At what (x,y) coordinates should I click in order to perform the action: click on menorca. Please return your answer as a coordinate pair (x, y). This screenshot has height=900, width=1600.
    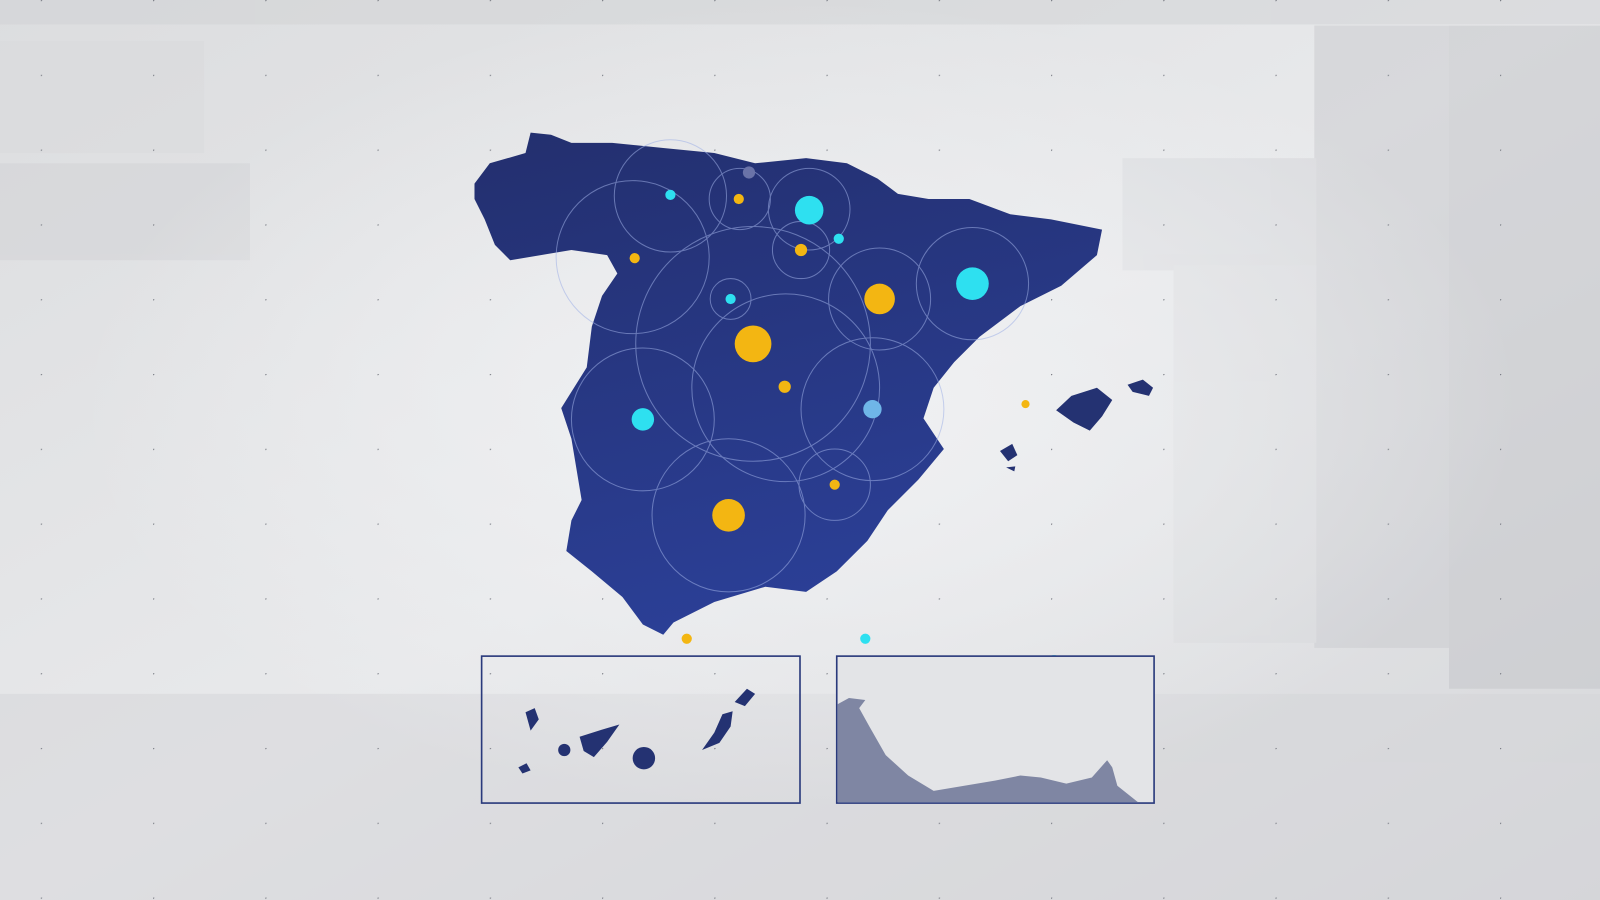
    Looking at the image, I should click on (1140, 387).